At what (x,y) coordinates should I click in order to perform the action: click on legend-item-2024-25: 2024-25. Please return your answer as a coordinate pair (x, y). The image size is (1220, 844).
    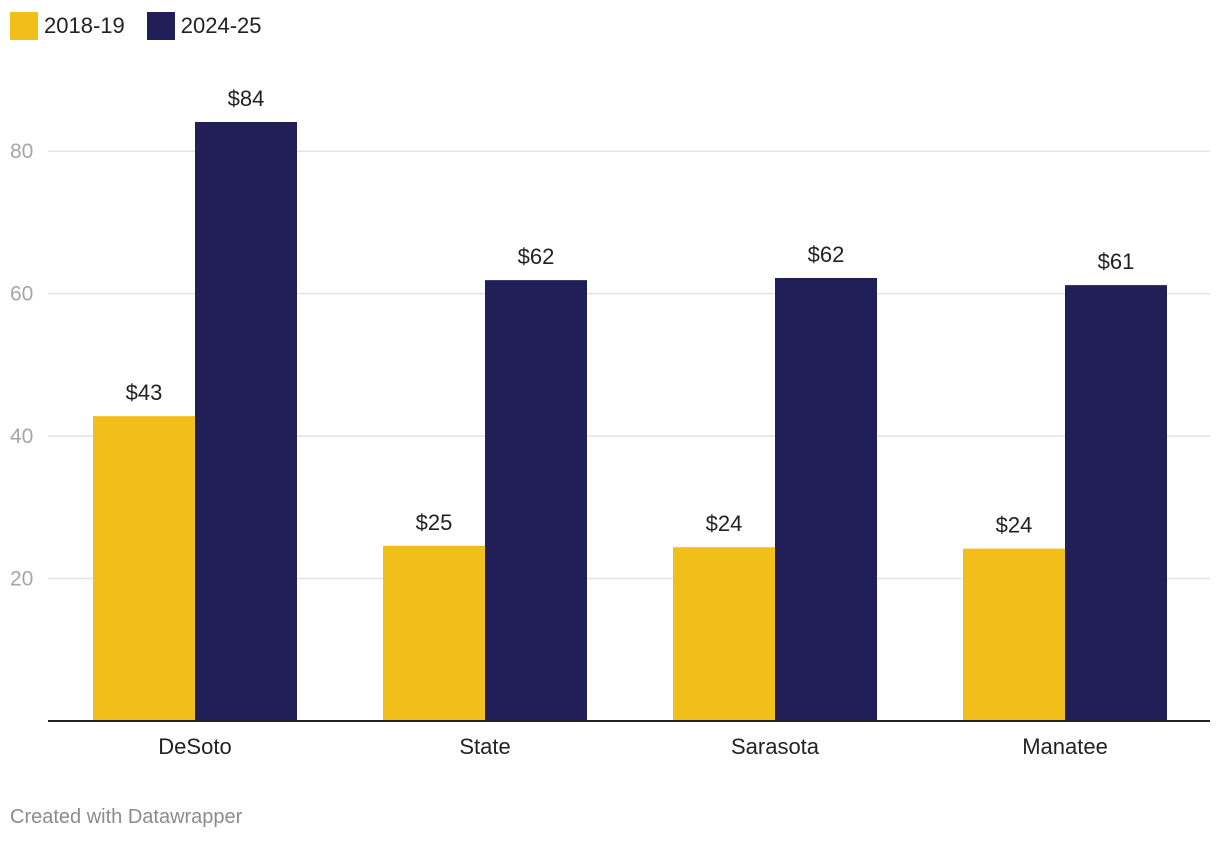
    Looking at the image, I should click on (204, 26).